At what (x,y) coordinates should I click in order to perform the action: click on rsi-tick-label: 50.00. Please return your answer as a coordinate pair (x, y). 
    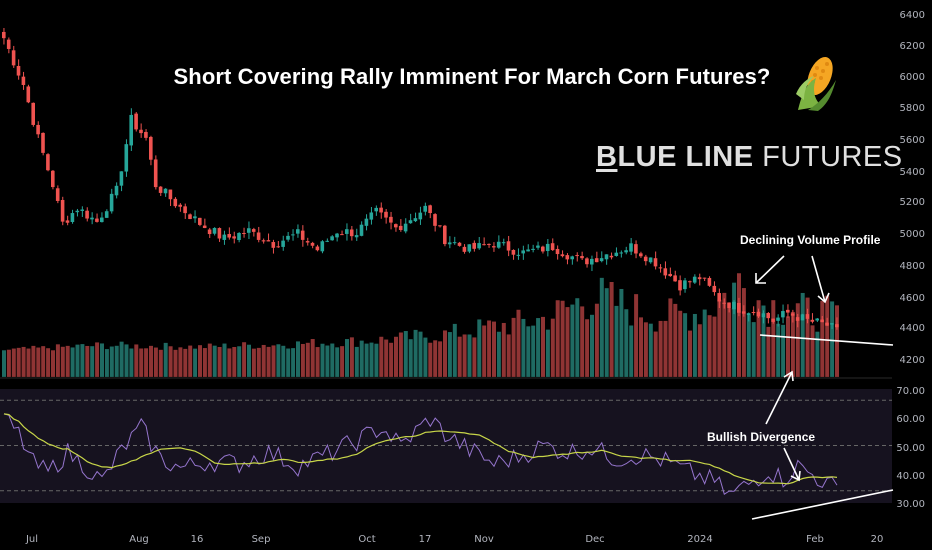
    Looking at the image, I should click on (910, 448).